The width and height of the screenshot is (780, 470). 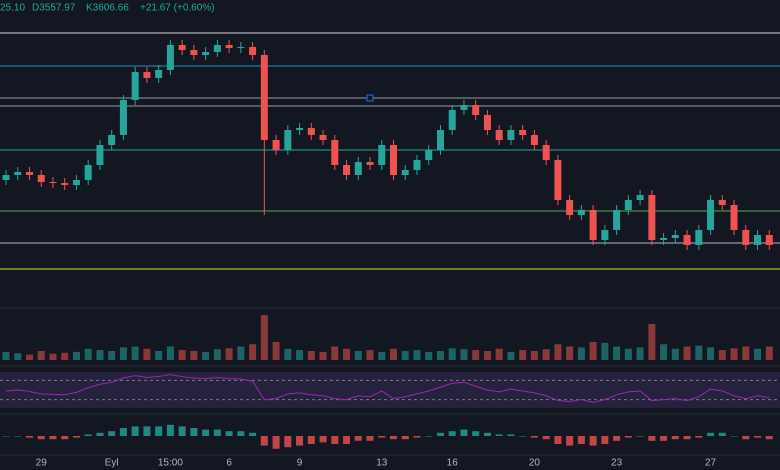 What do you see at coordinates (170, 463) in the screenshot?
I see `x-tick-label: 15:00` at bounding box center [170, 463].